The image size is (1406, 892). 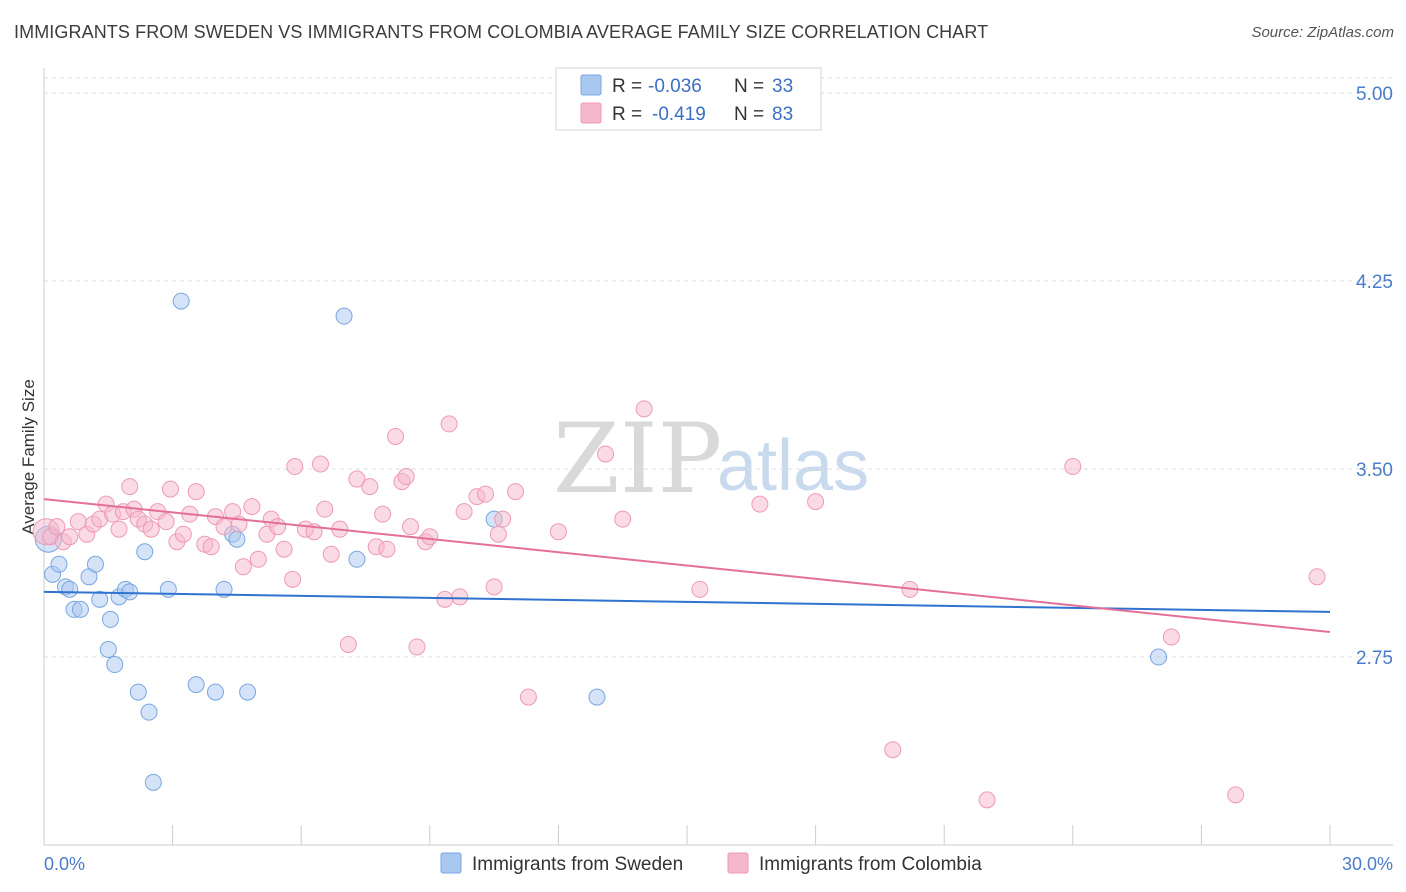 What do you see at coordinates (738, 863) in the screenshot?
I see `bottom-legend-swatch-colombia` at bounding box center [738, 863].